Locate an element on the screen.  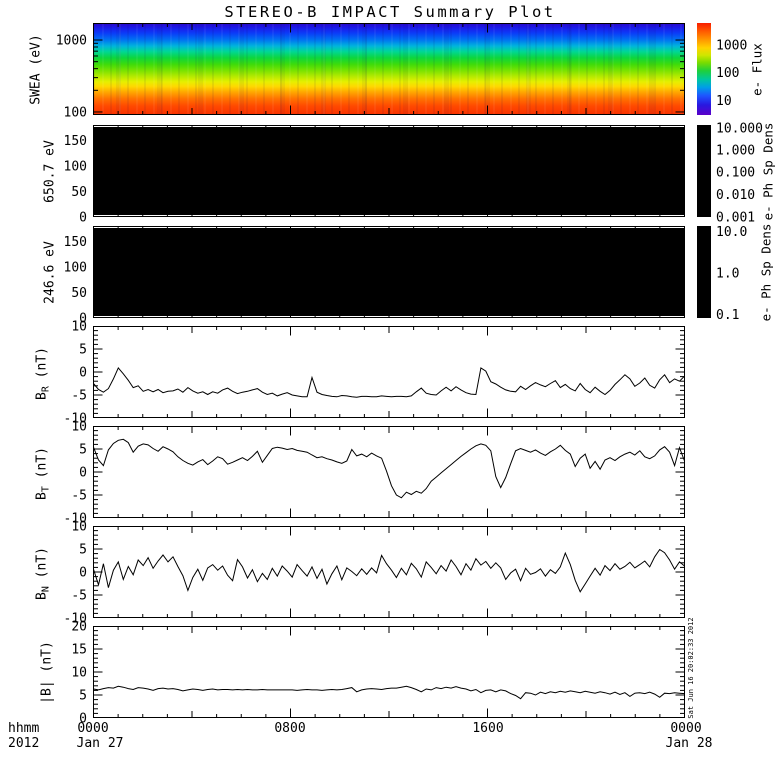
pad-650-axis-label-text: 650.7 eV is located at coordinates (50, 171).